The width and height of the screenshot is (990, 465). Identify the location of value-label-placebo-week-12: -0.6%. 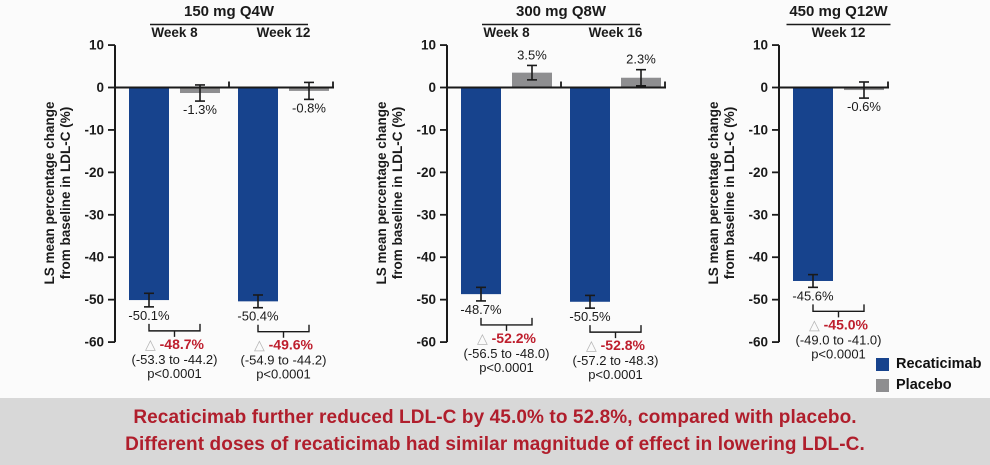
(864, 106).